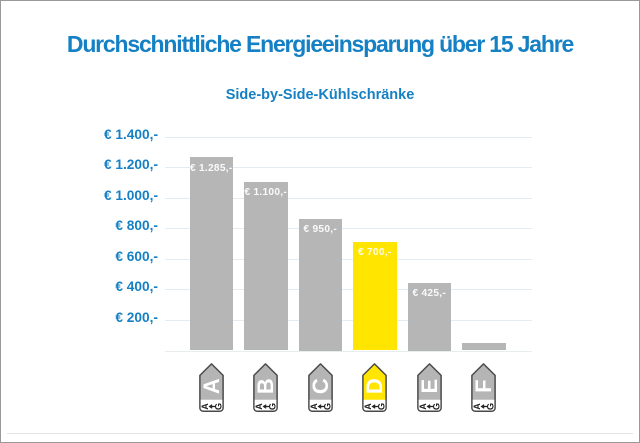 The width and height of the screenshot is (640, 443). What do you see at coordinates (483, 385) in the screenshot?
I see `svg-text: F` at bounding box center [483, 385].